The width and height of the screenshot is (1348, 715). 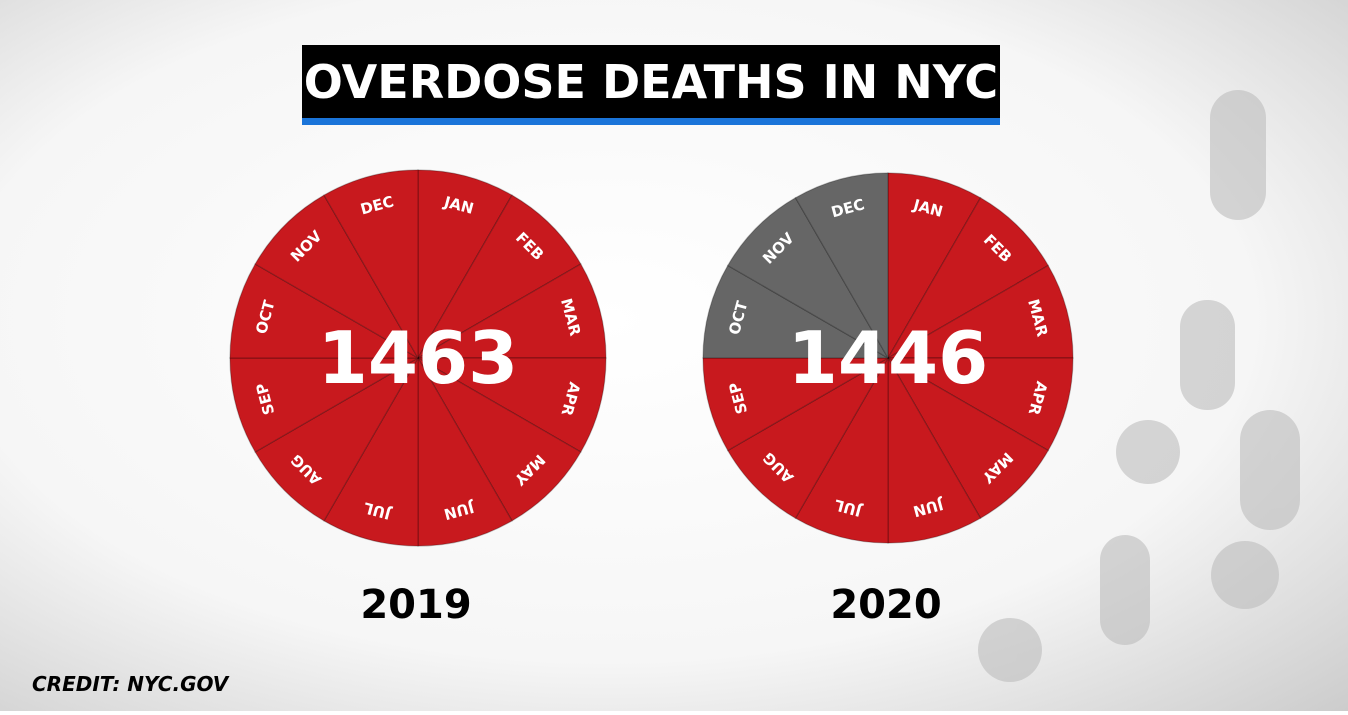 I want to click on year: 2020, so click(x=885, y=605).